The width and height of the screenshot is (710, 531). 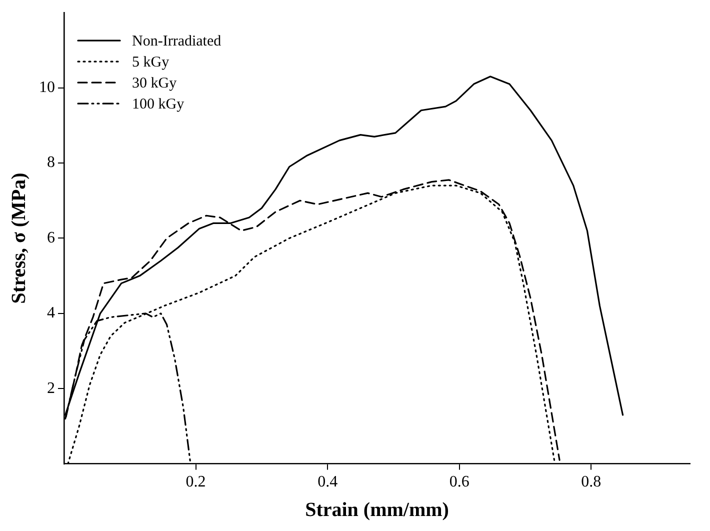 I want to click on x-tick-label: 0.8, so click(x=591, y=482).